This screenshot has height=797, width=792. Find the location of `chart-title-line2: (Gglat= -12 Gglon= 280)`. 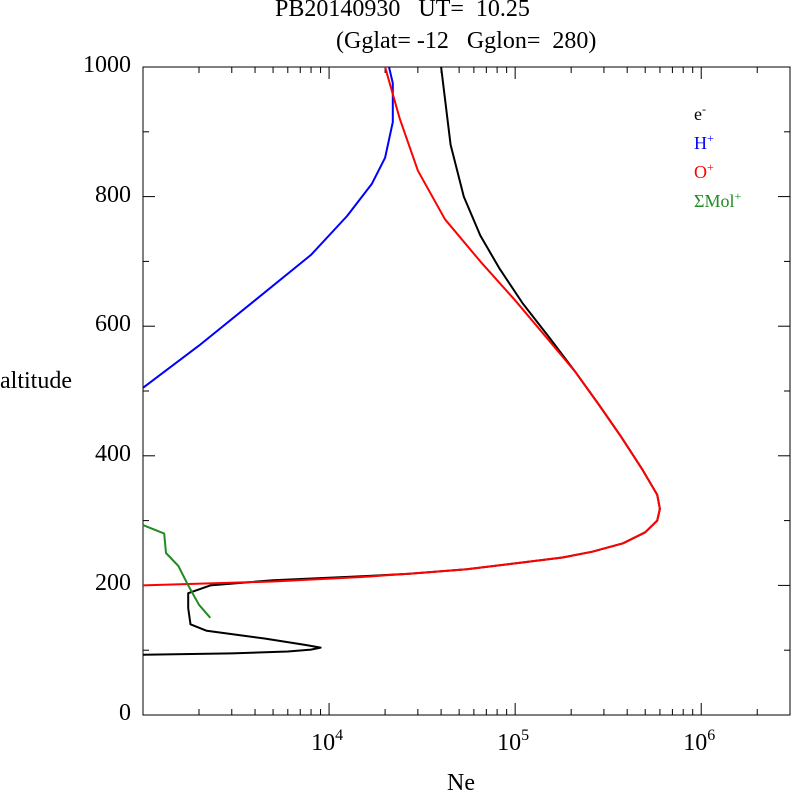

chart-title-line2: (Gglat= -12 Gglon= 280) is located at coordinates (466, 41).